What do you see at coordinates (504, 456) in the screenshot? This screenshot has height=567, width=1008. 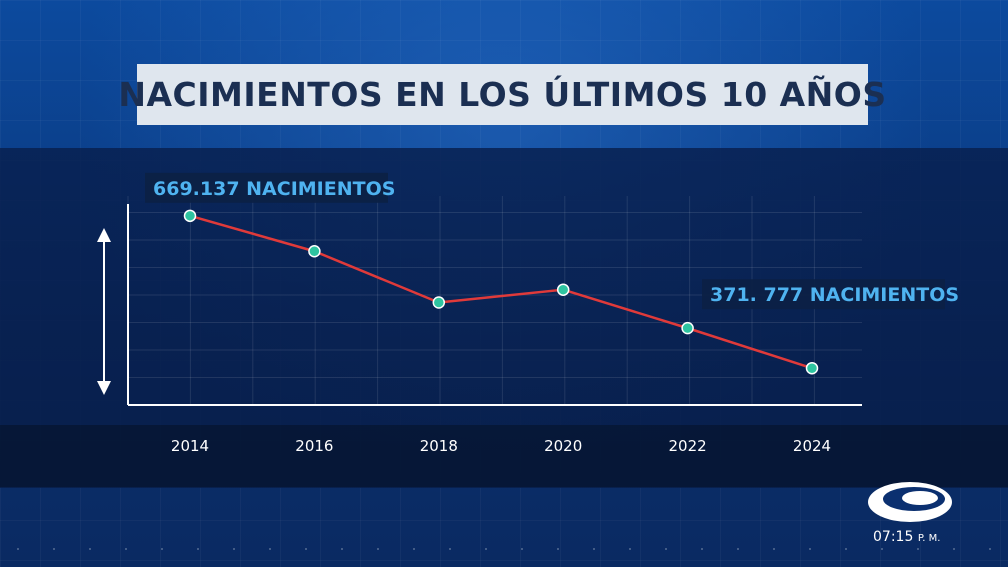 I see `x-axis-band` at bounding box center [504, 456].